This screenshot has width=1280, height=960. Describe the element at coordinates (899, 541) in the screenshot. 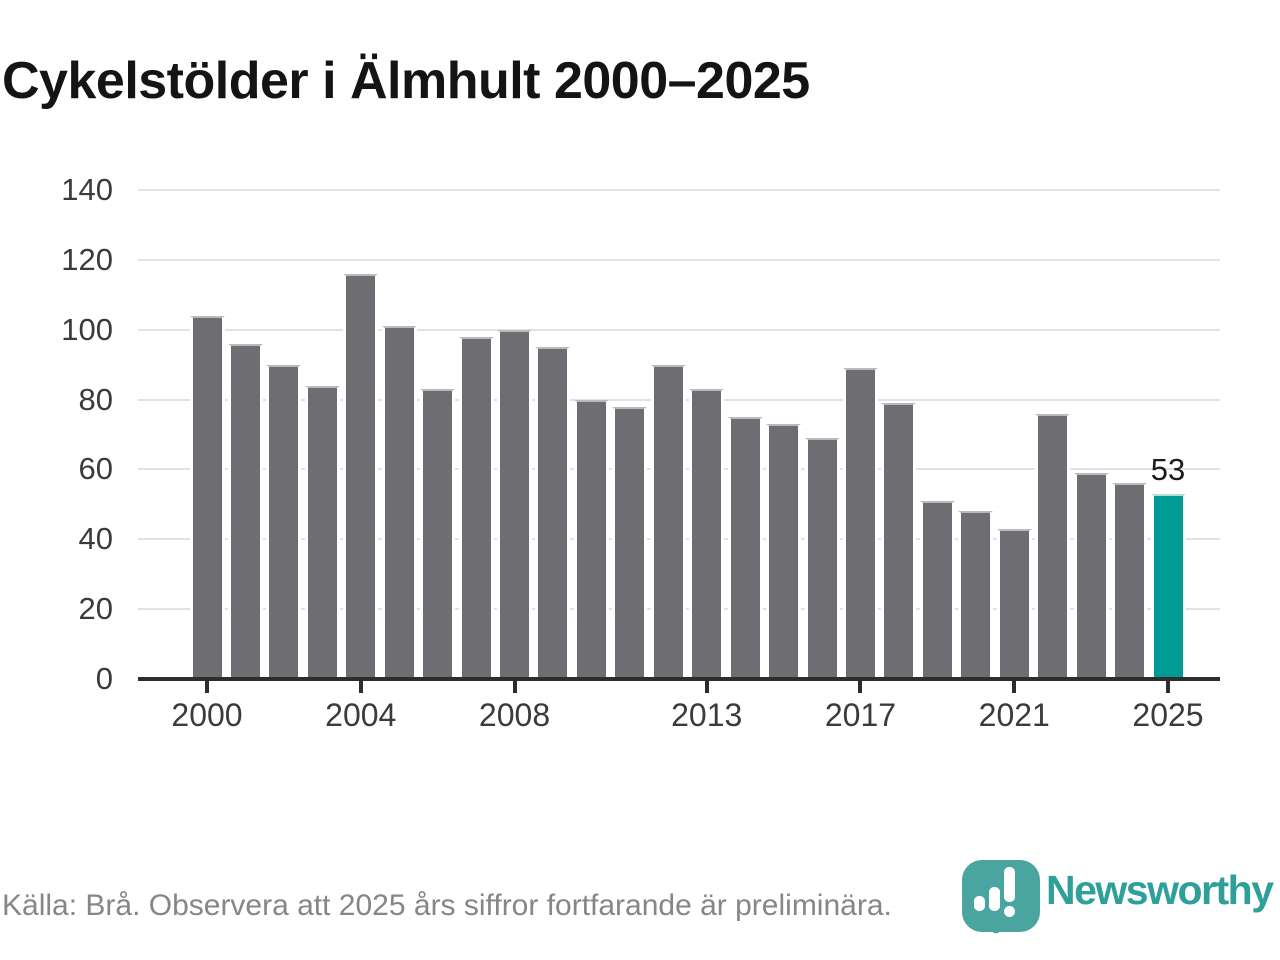

I see `bar-2018` at that location.